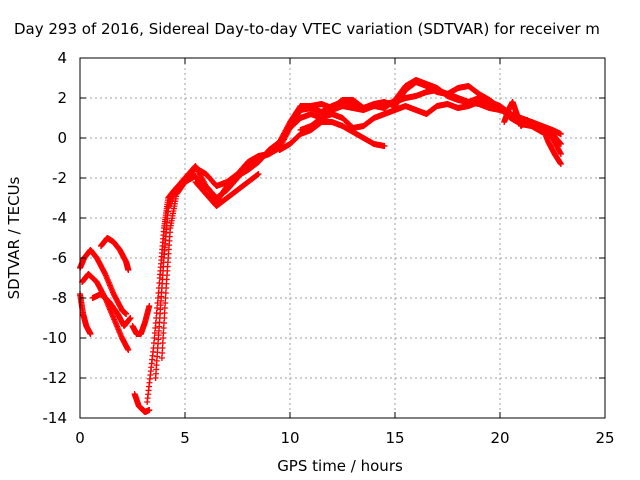  What do you see at coordinates (59, 218) in the screenshot?
I see `y-tick-label: -4` at bounding box center [59, 218].